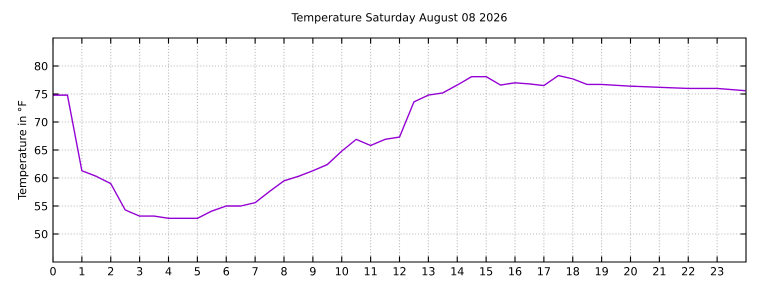  What do you see at coordinates (573, 271) in the screenshot?
I see `x-tick-label: 18` at bounding box center [573, 271].